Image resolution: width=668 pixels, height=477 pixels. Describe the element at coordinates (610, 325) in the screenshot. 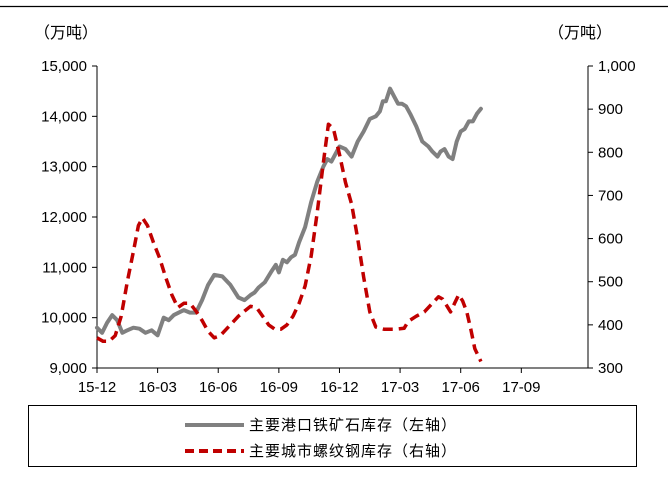

I see `right-tick-label: 400` at that location.